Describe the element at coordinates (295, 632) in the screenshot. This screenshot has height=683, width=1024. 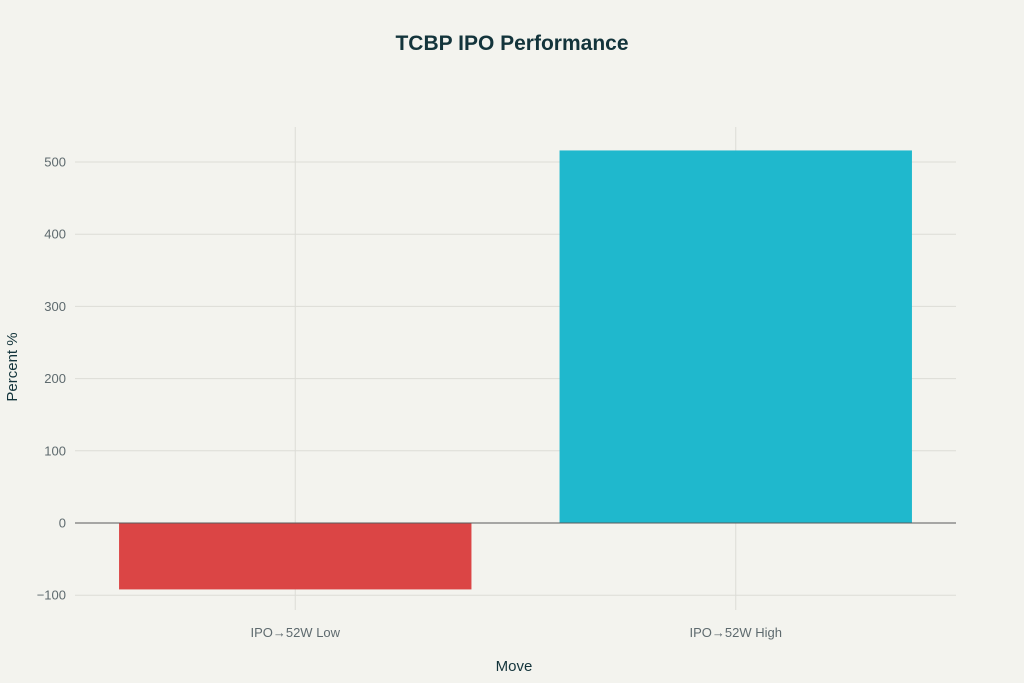
I see `x-tick-label: IPO→52W Low` at that location.